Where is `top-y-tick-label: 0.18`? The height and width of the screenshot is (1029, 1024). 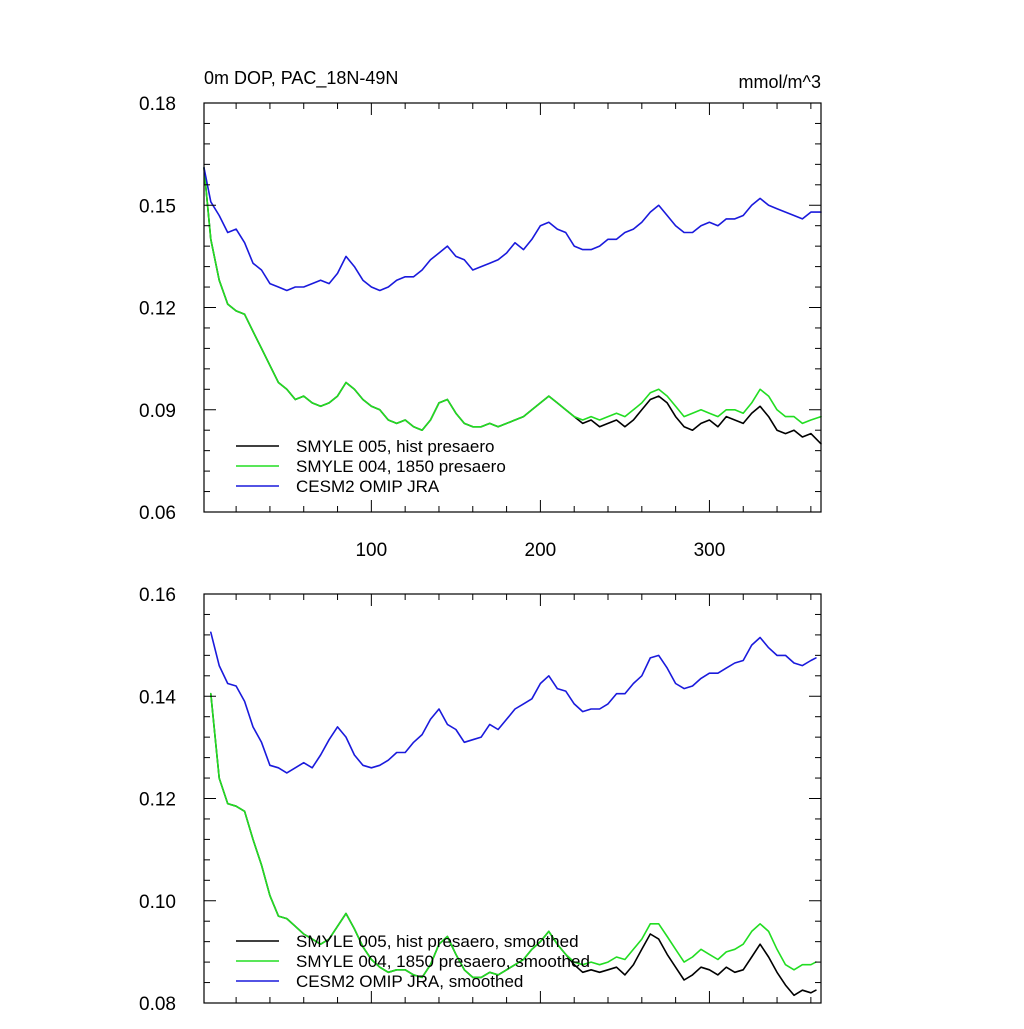
top-y-tick-label: 0.18 is located at coordinates (157, 104).